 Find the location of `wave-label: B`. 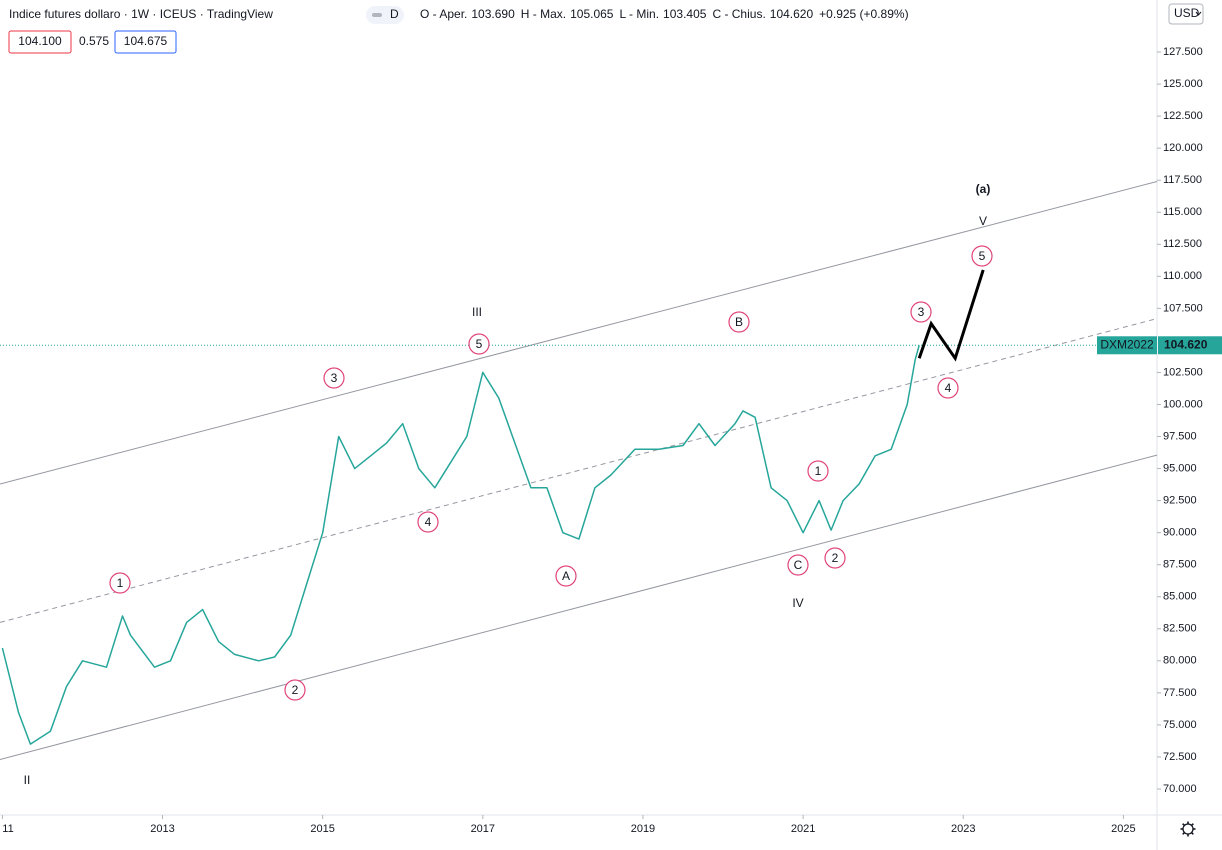

wave-label: B is located at coordinates (739, 322).